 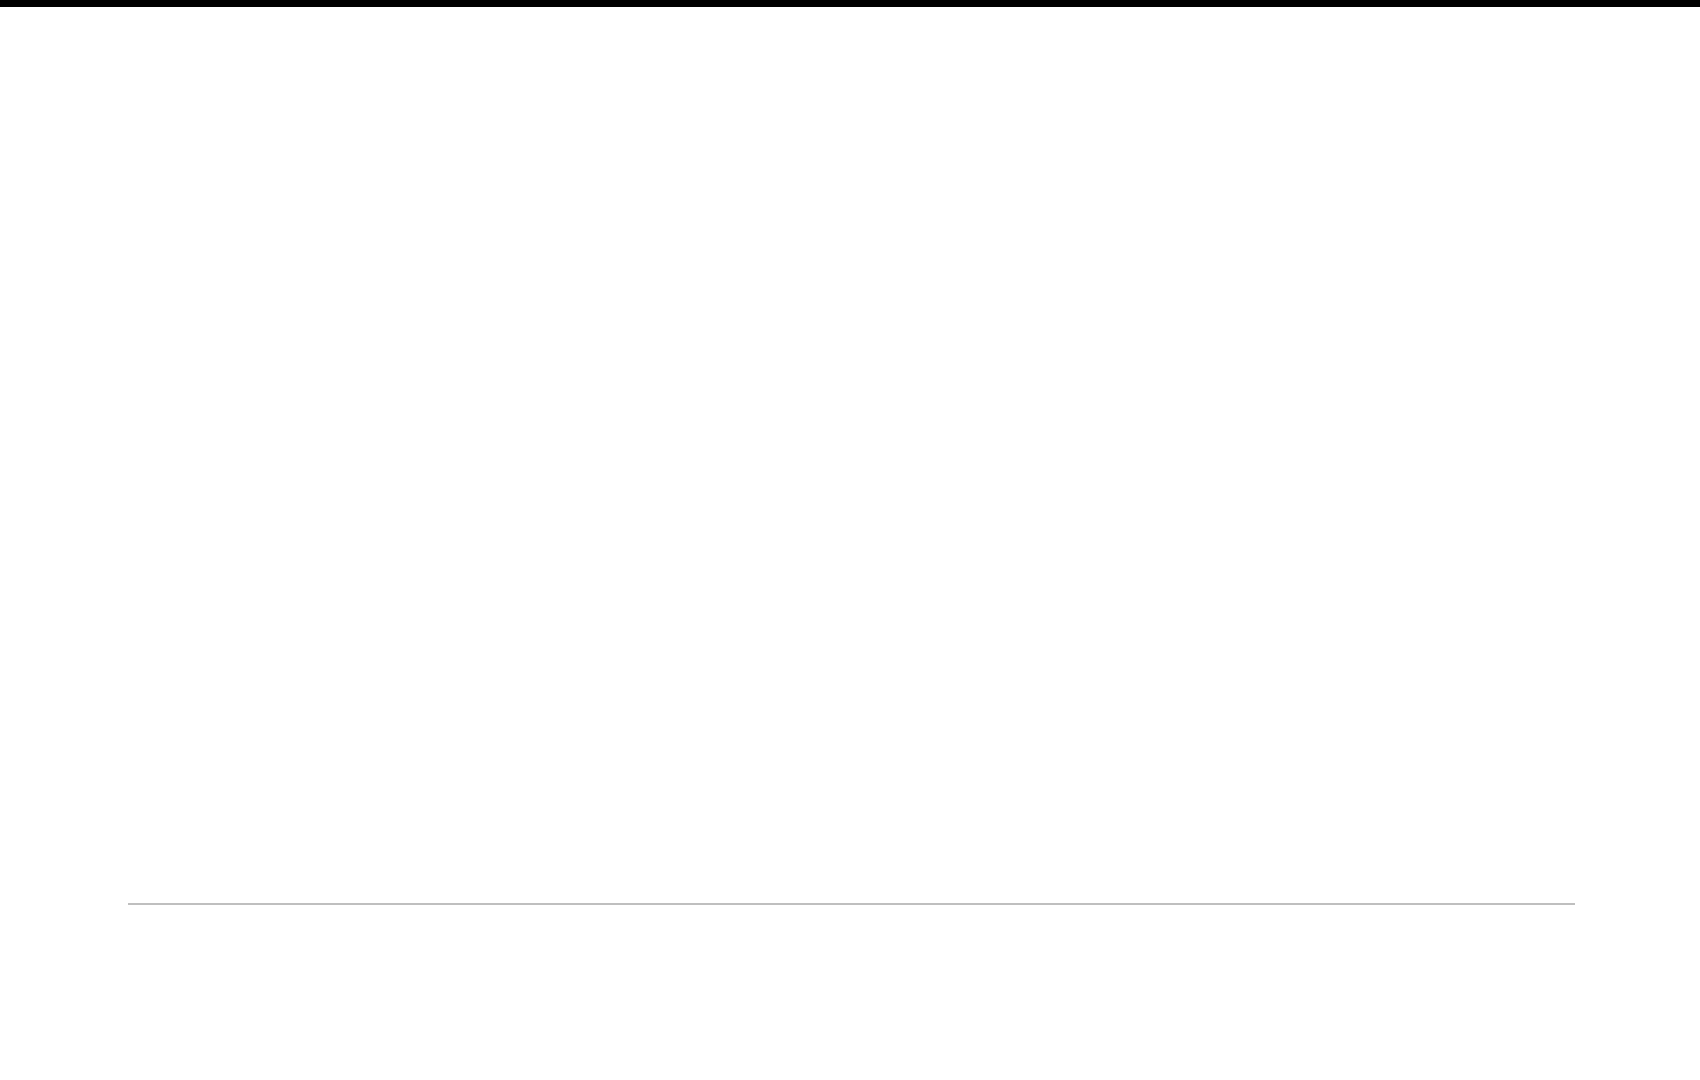 I want to click on legend-item-industrial, so click(x=979, y=147).